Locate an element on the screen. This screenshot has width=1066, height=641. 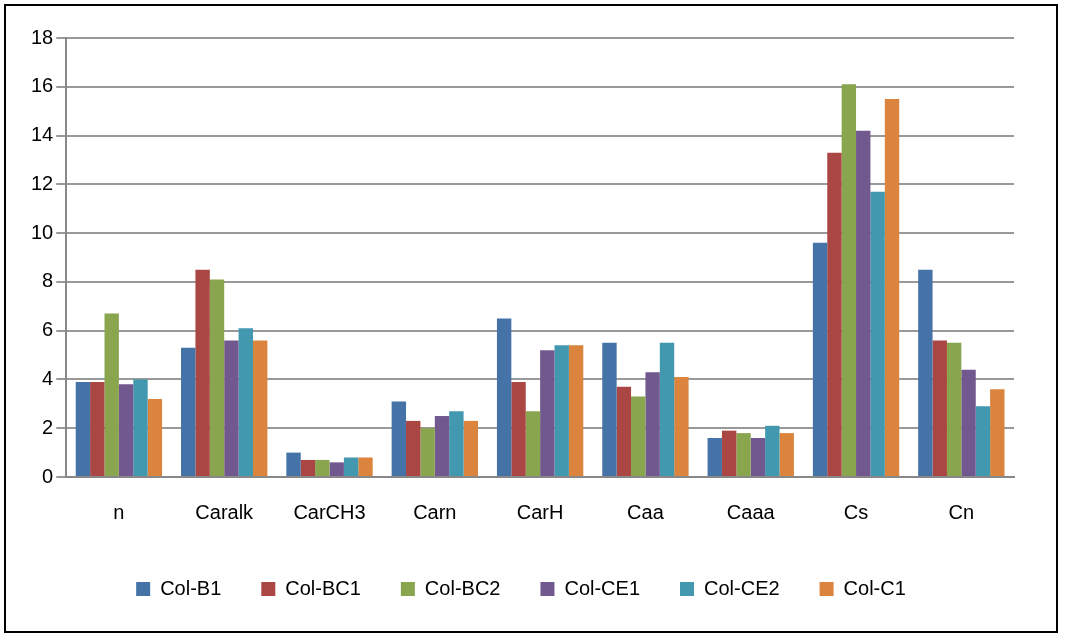
y-tick-label: 0 is located at coordinates (48, 475).